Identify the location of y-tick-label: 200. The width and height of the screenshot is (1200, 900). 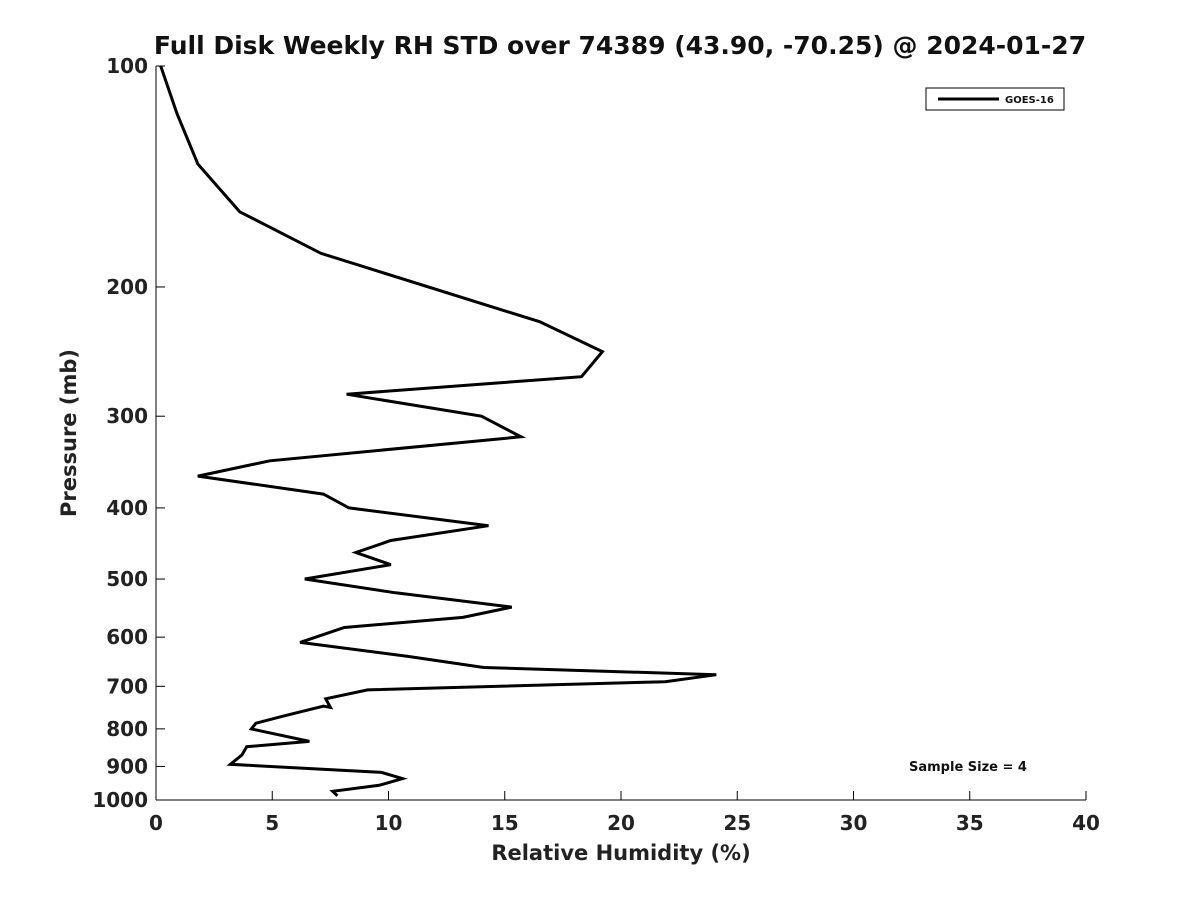
(127, 287).